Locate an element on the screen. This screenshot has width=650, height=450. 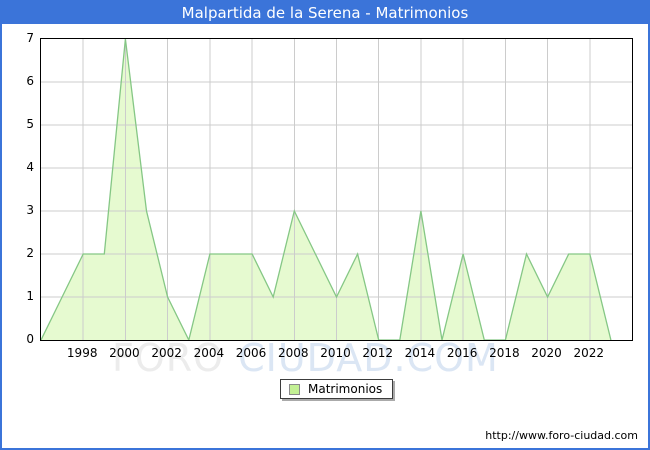
y-tick-label: 1 is located at coordinates (30, 296).